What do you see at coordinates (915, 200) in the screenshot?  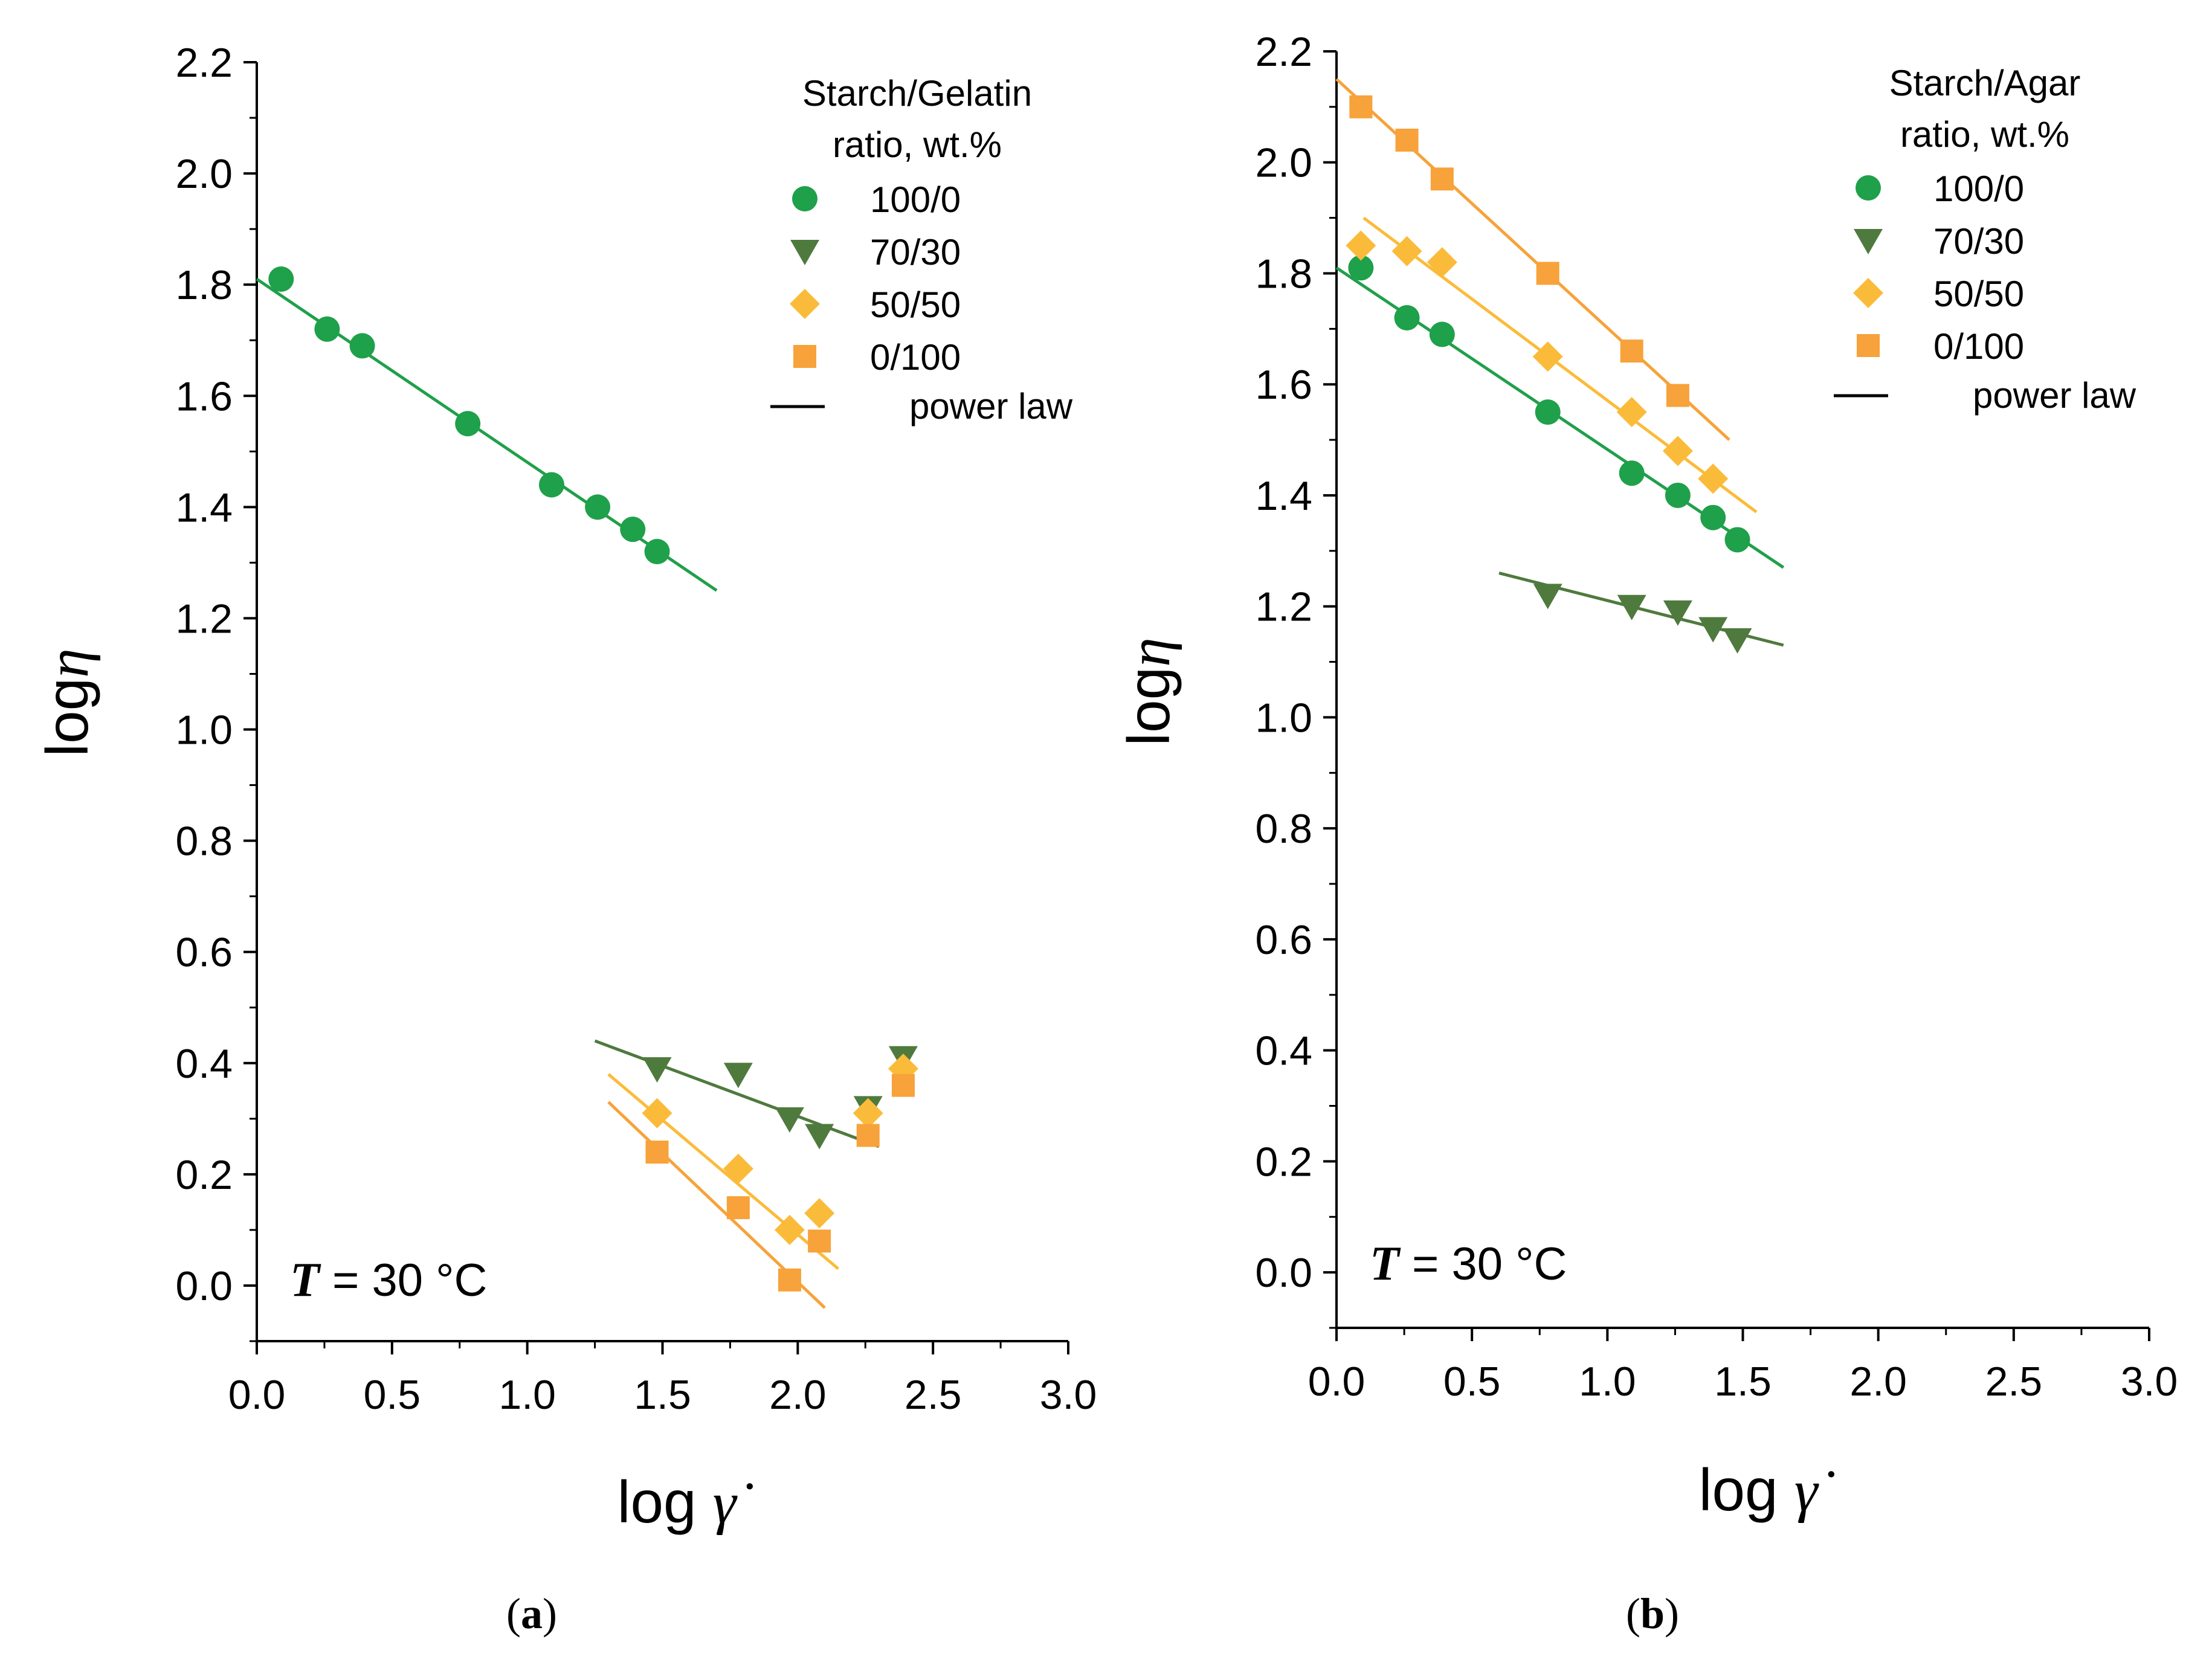 I see `panel-a-legend-label-100-0: 100/0` at bounding box center [915, 200].